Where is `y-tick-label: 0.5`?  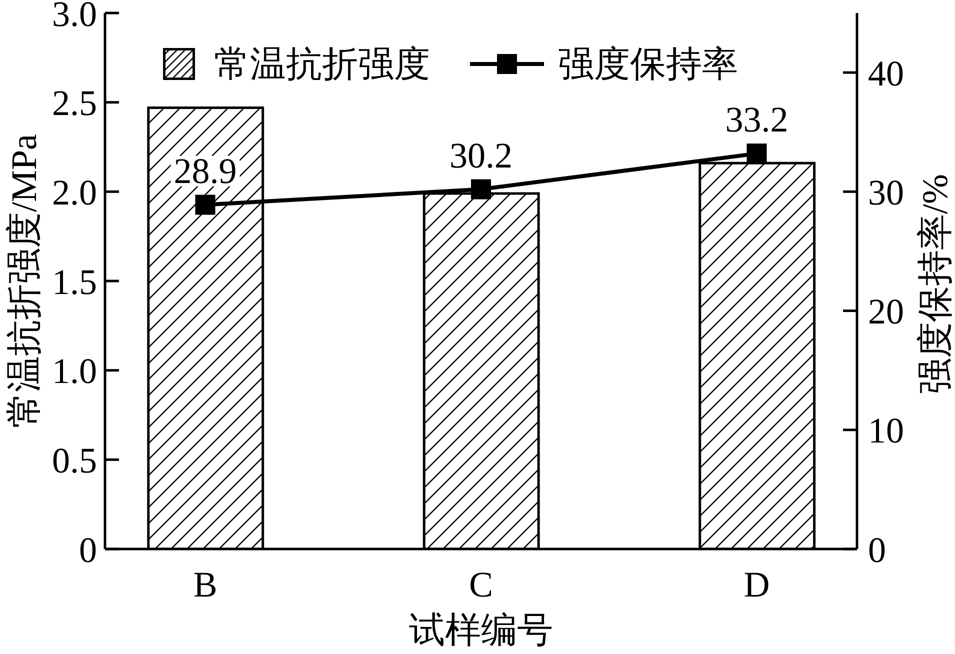 y-tick-label: 0.5 is located at coordinates (74, 460).